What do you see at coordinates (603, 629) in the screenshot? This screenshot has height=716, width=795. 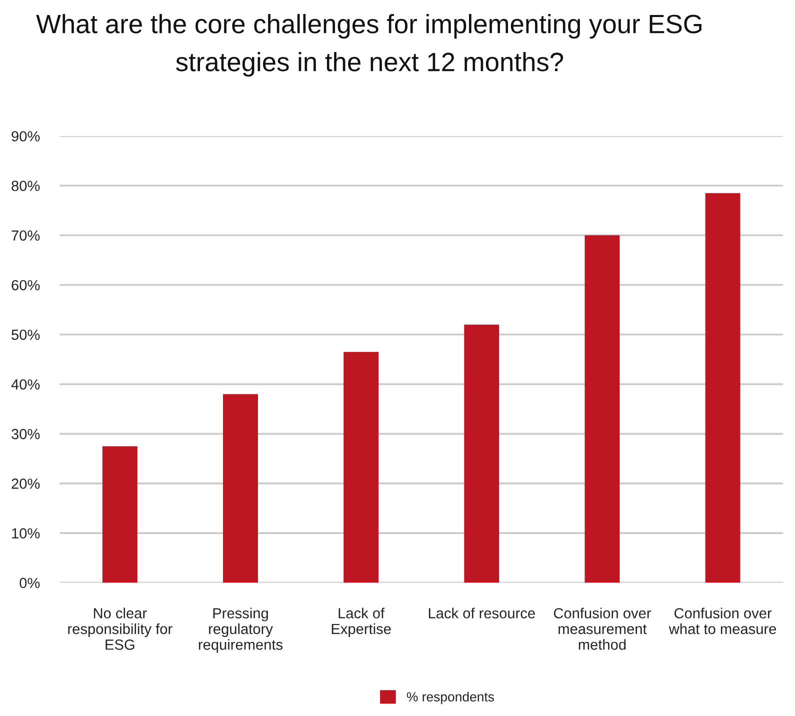 I see `x-tick-label: Confusion over measurement method` at bounding box center [603, 629].